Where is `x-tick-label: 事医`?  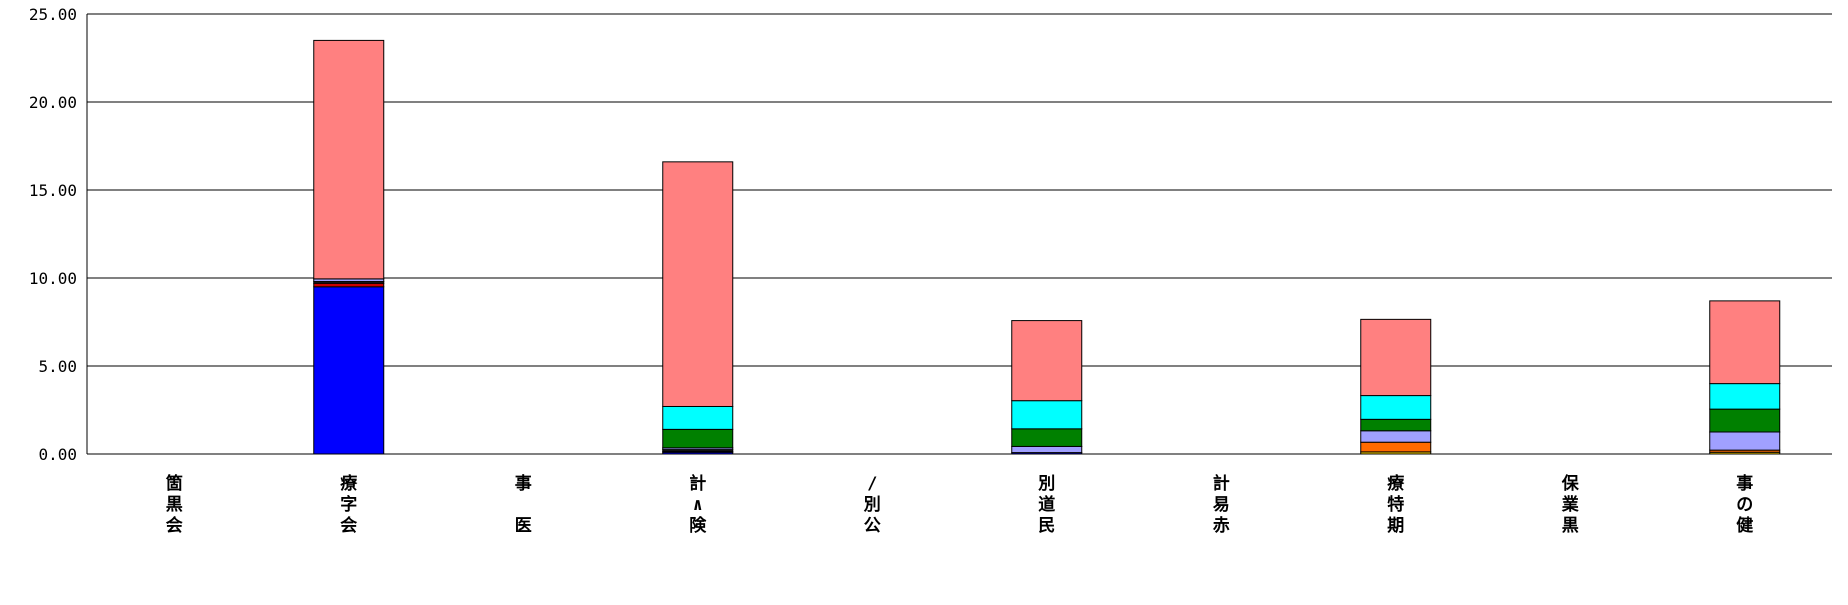
x-tick-label: 事医 is located at coordinates (523, 505).